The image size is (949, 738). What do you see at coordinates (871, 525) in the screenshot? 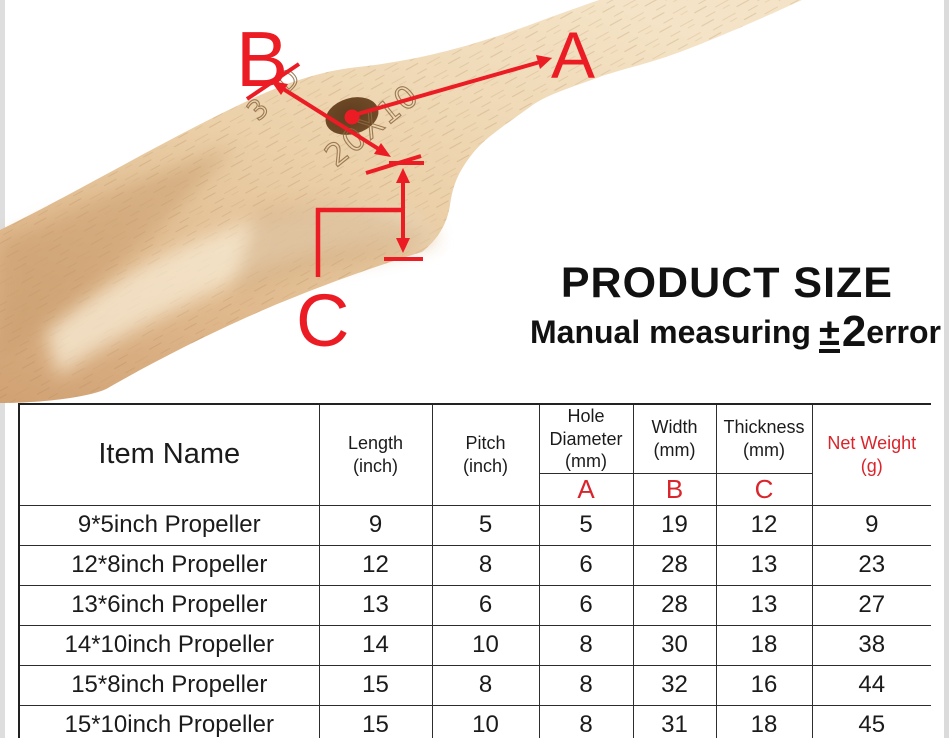
I see `cell-weight: 9` at bounding box center [871, 525].